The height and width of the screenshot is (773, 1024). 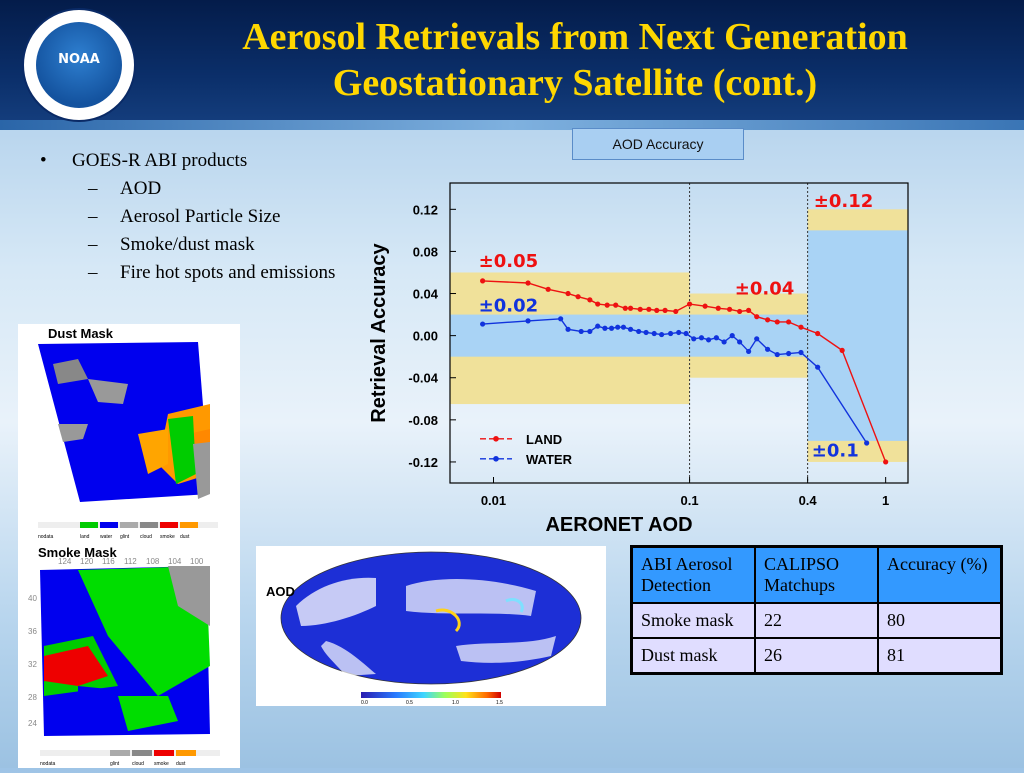 What do you see at coordinates (85, 537) in the screenshot?
I see `dust-legend-label: land` at bounding box center [85, 537].